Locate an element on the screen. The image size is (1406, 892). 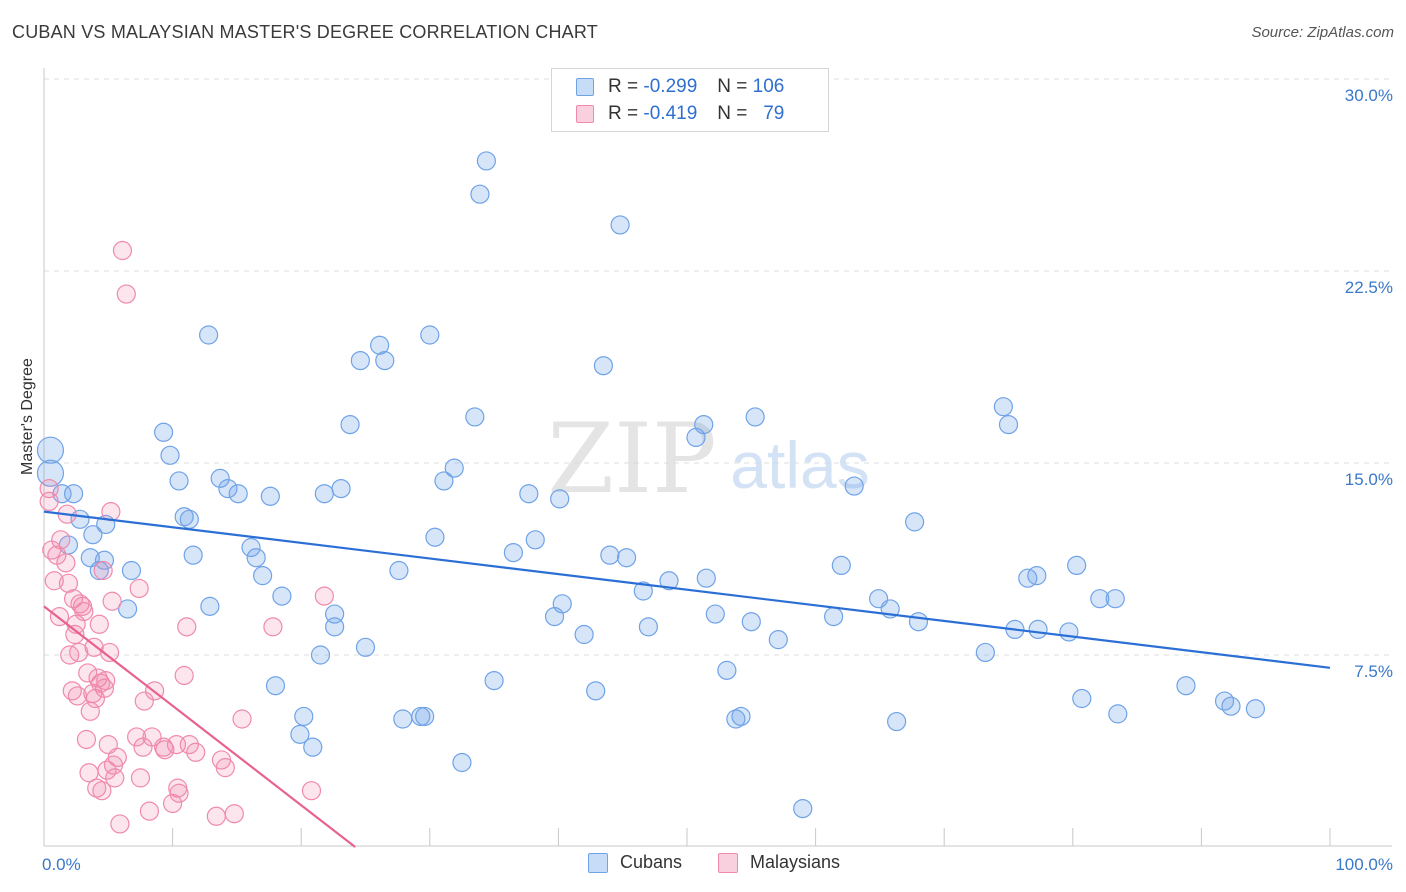
bottom-legend-label-malaysians: Malaysians is located at coordinates (795, 862).